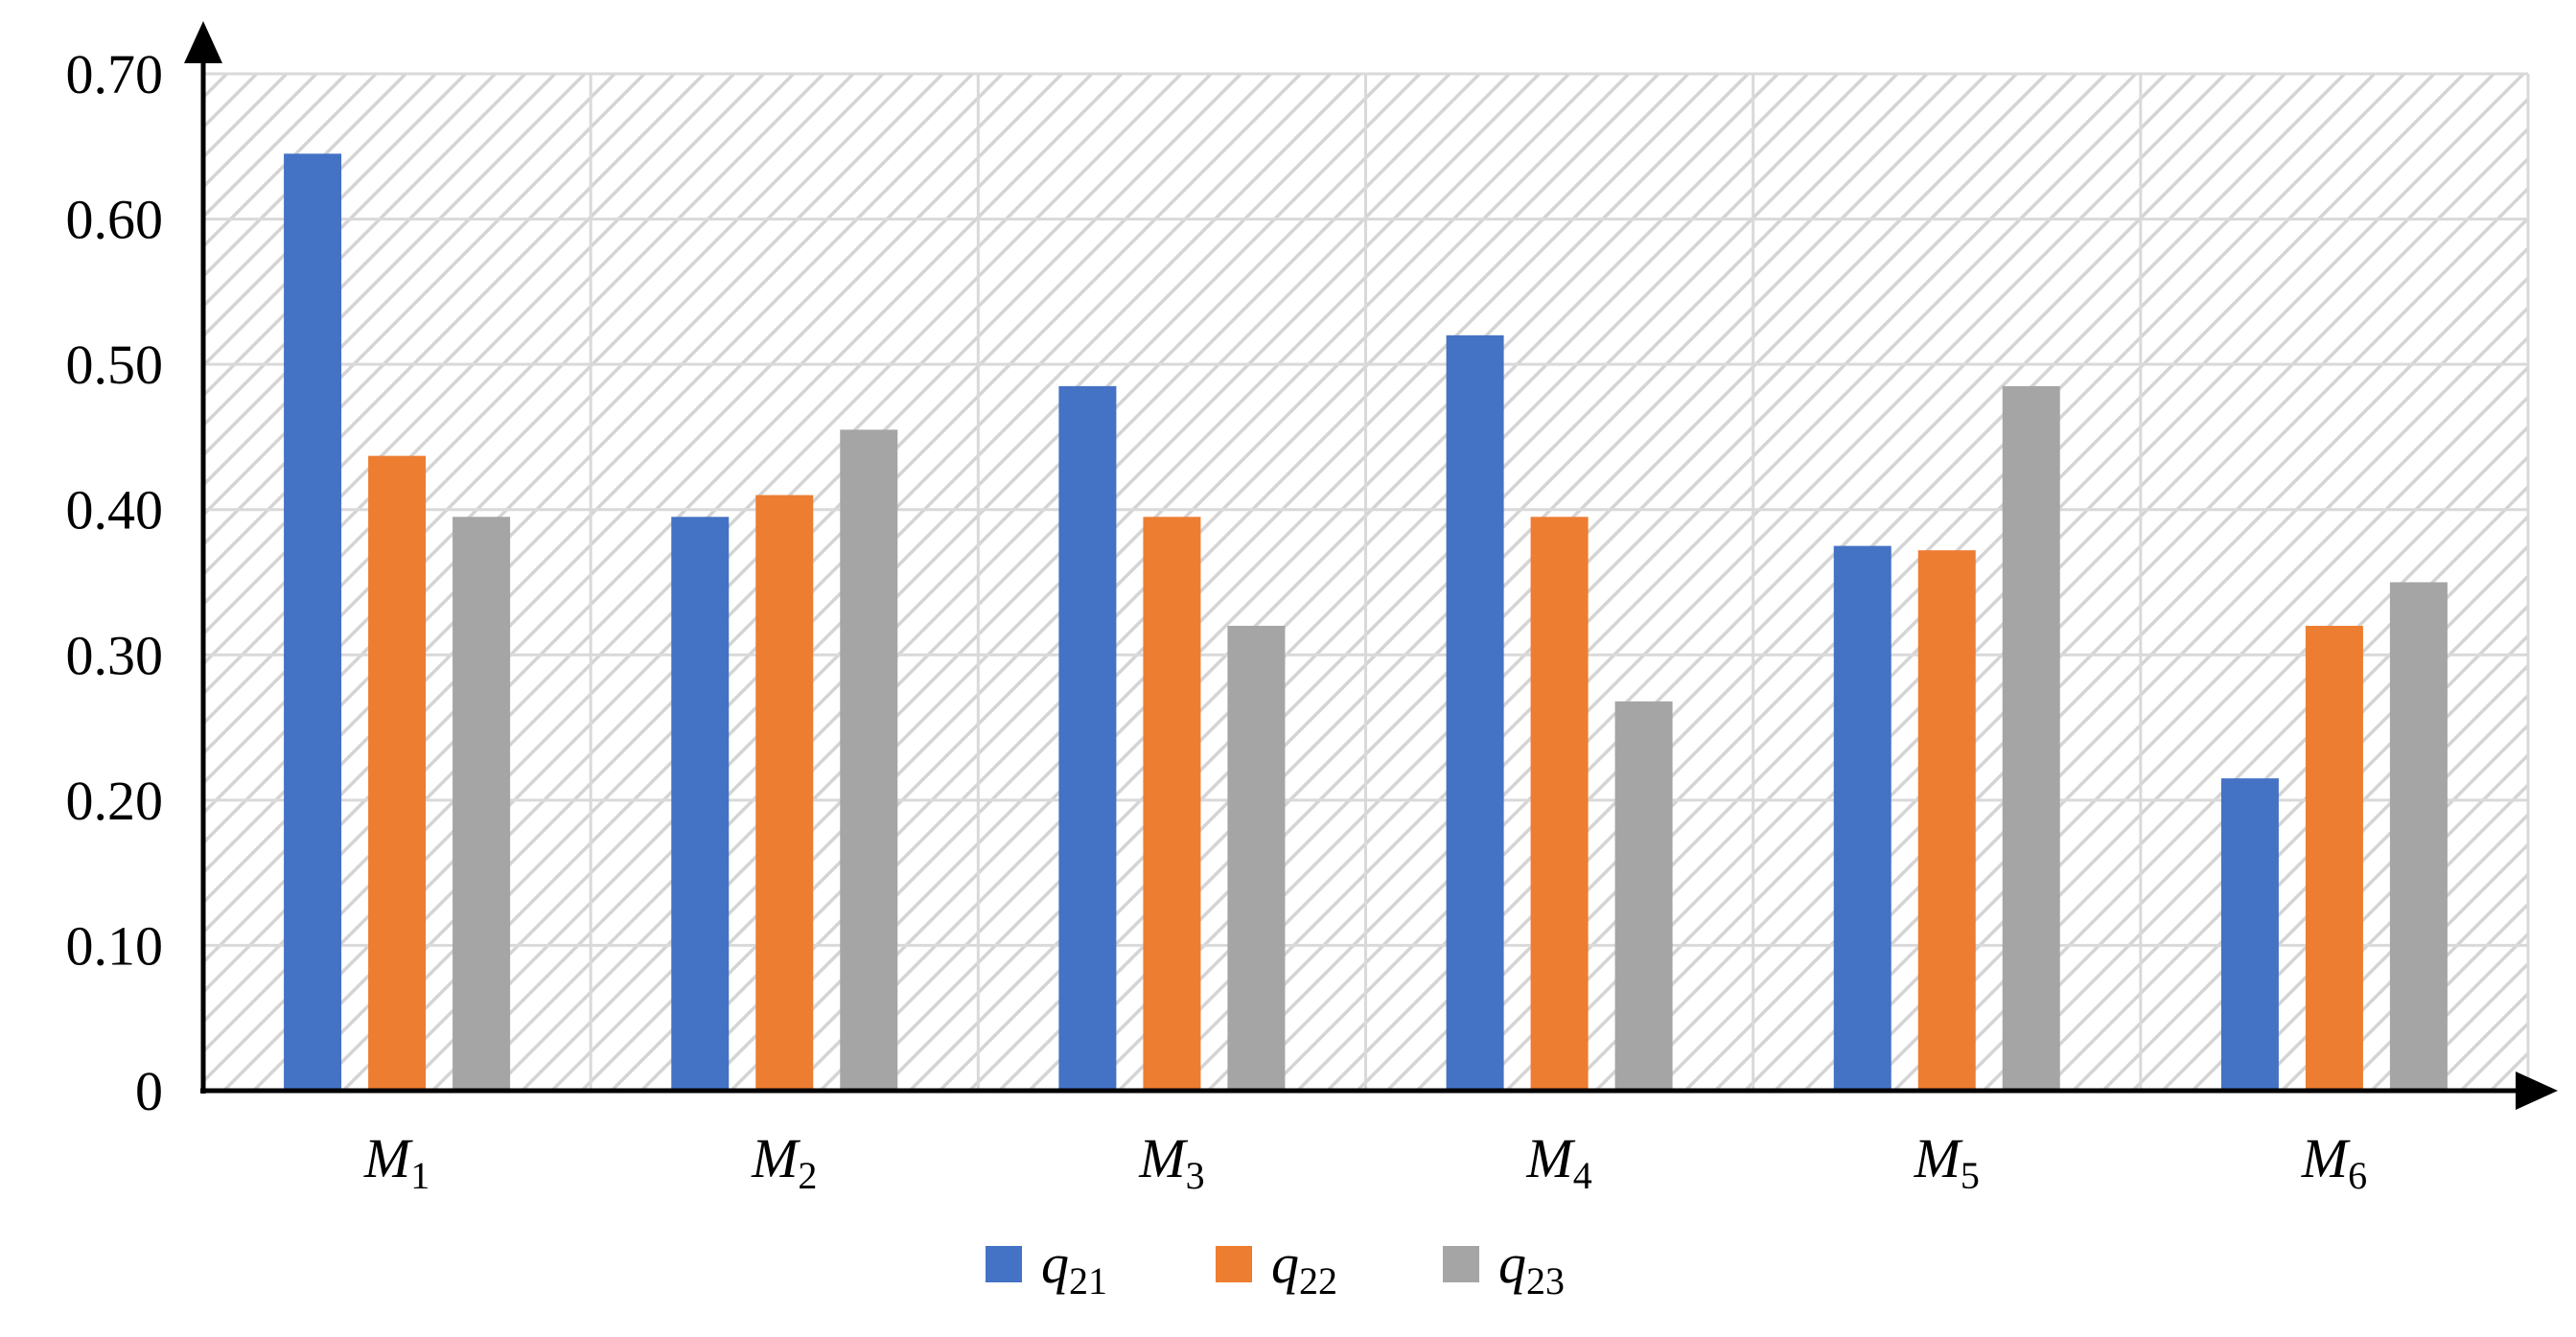  Describe the element at coordinates (2537, 1091) in the screenshot. I see `x-axis-arrowhead` at that location.